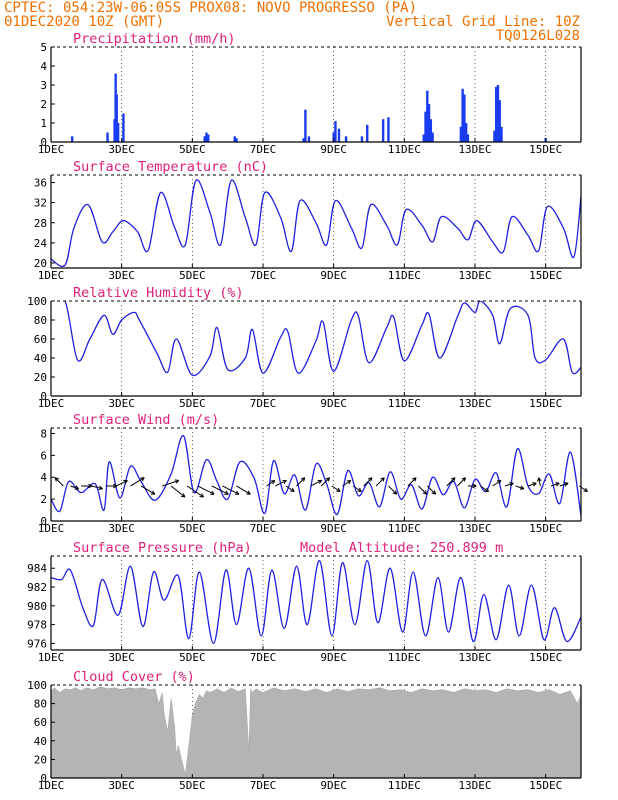  Describe the element at coordinates (37, 685) in the screenshot. I see `y-tick-label: 100` at that location.